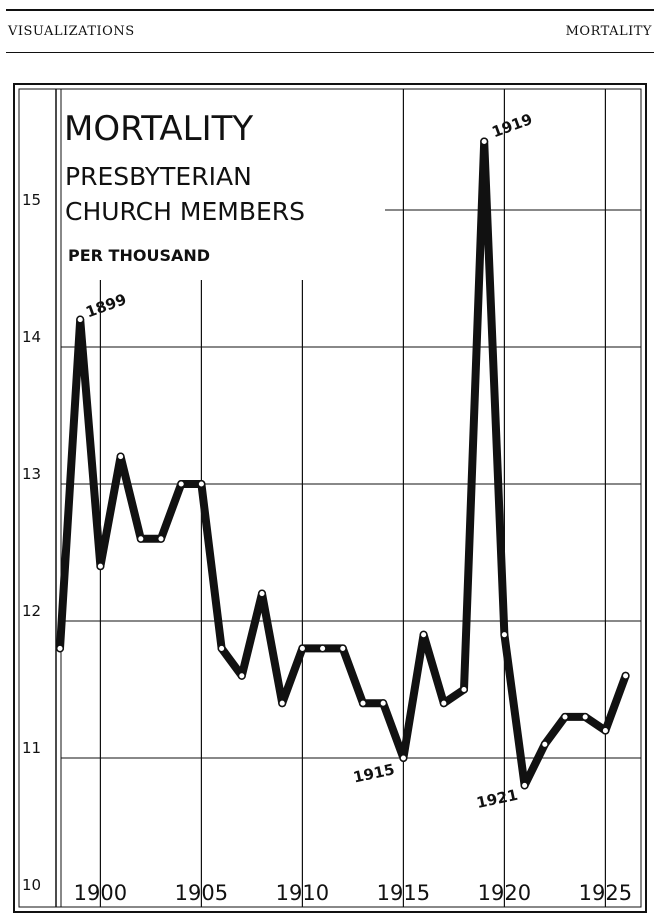 Image resolution: width=660 pixels, height=918 pixels. I want to click on chart-title: MORTALITY, so click(158, 129).